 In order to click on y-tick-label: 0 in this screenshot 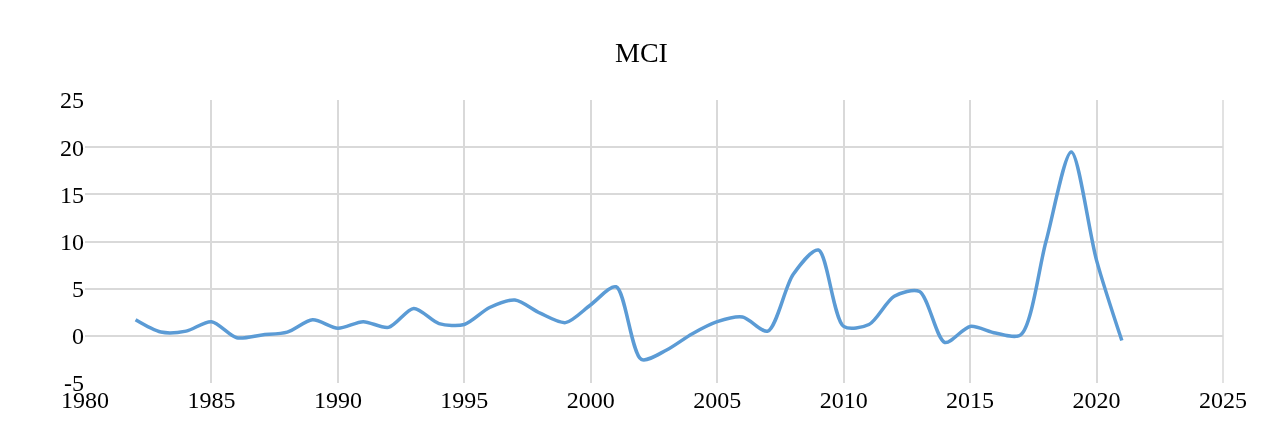, I will do `click(78, 336)`.